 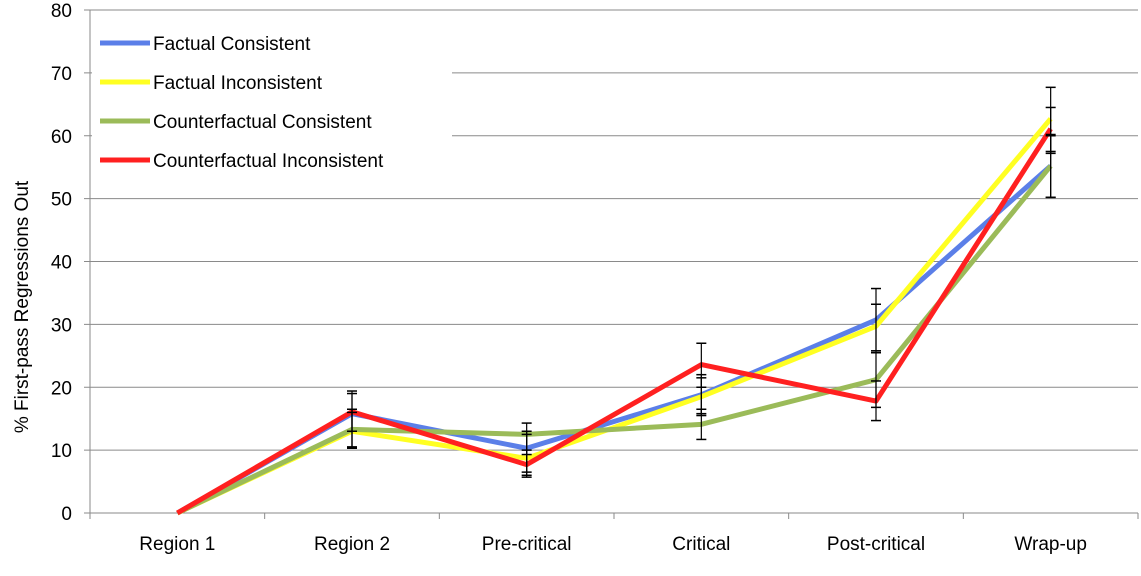 What do you see at coordinates (61, 200) in the screenshot?
I see `y-tick-label: 50` at bounding box center [61, 200].